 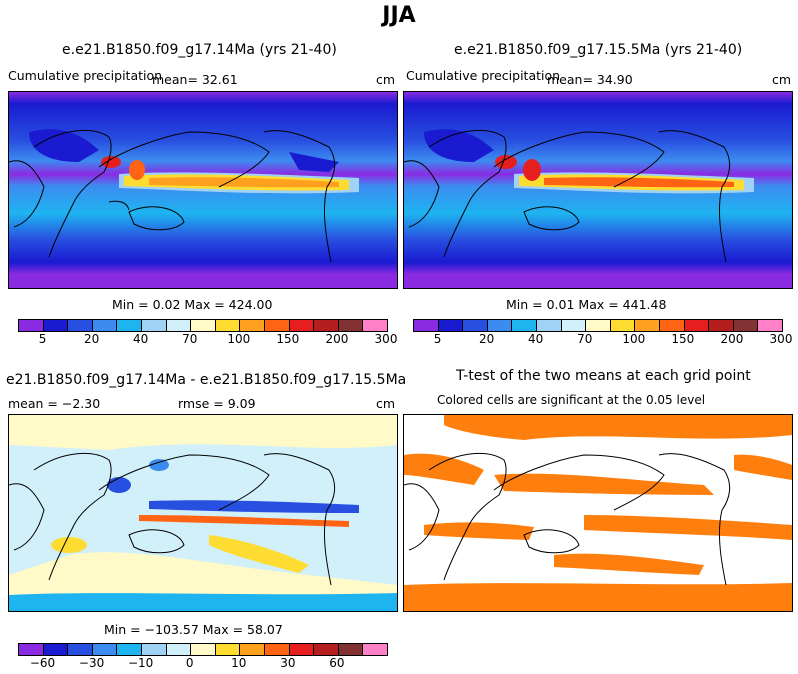 What do you see at coordinates (42, 663) in the screenshot?
I see `colorbar-tick-label: −60` at bounding box center [42, 663].